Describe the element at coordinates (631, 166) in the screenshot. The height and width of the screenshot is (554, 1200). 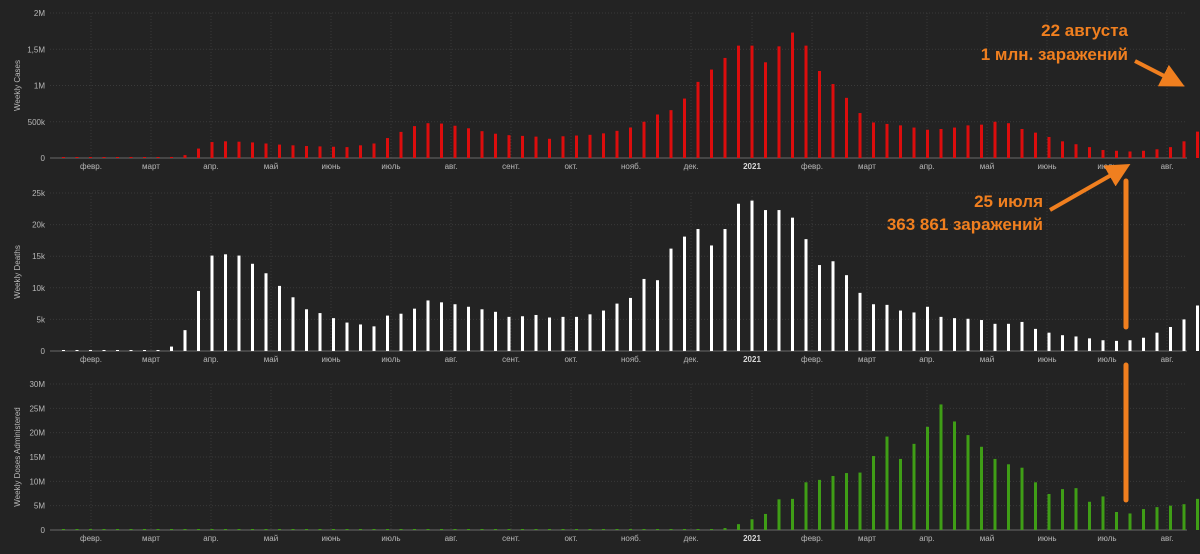
I see `x-tick-label: нояб.` at that location.